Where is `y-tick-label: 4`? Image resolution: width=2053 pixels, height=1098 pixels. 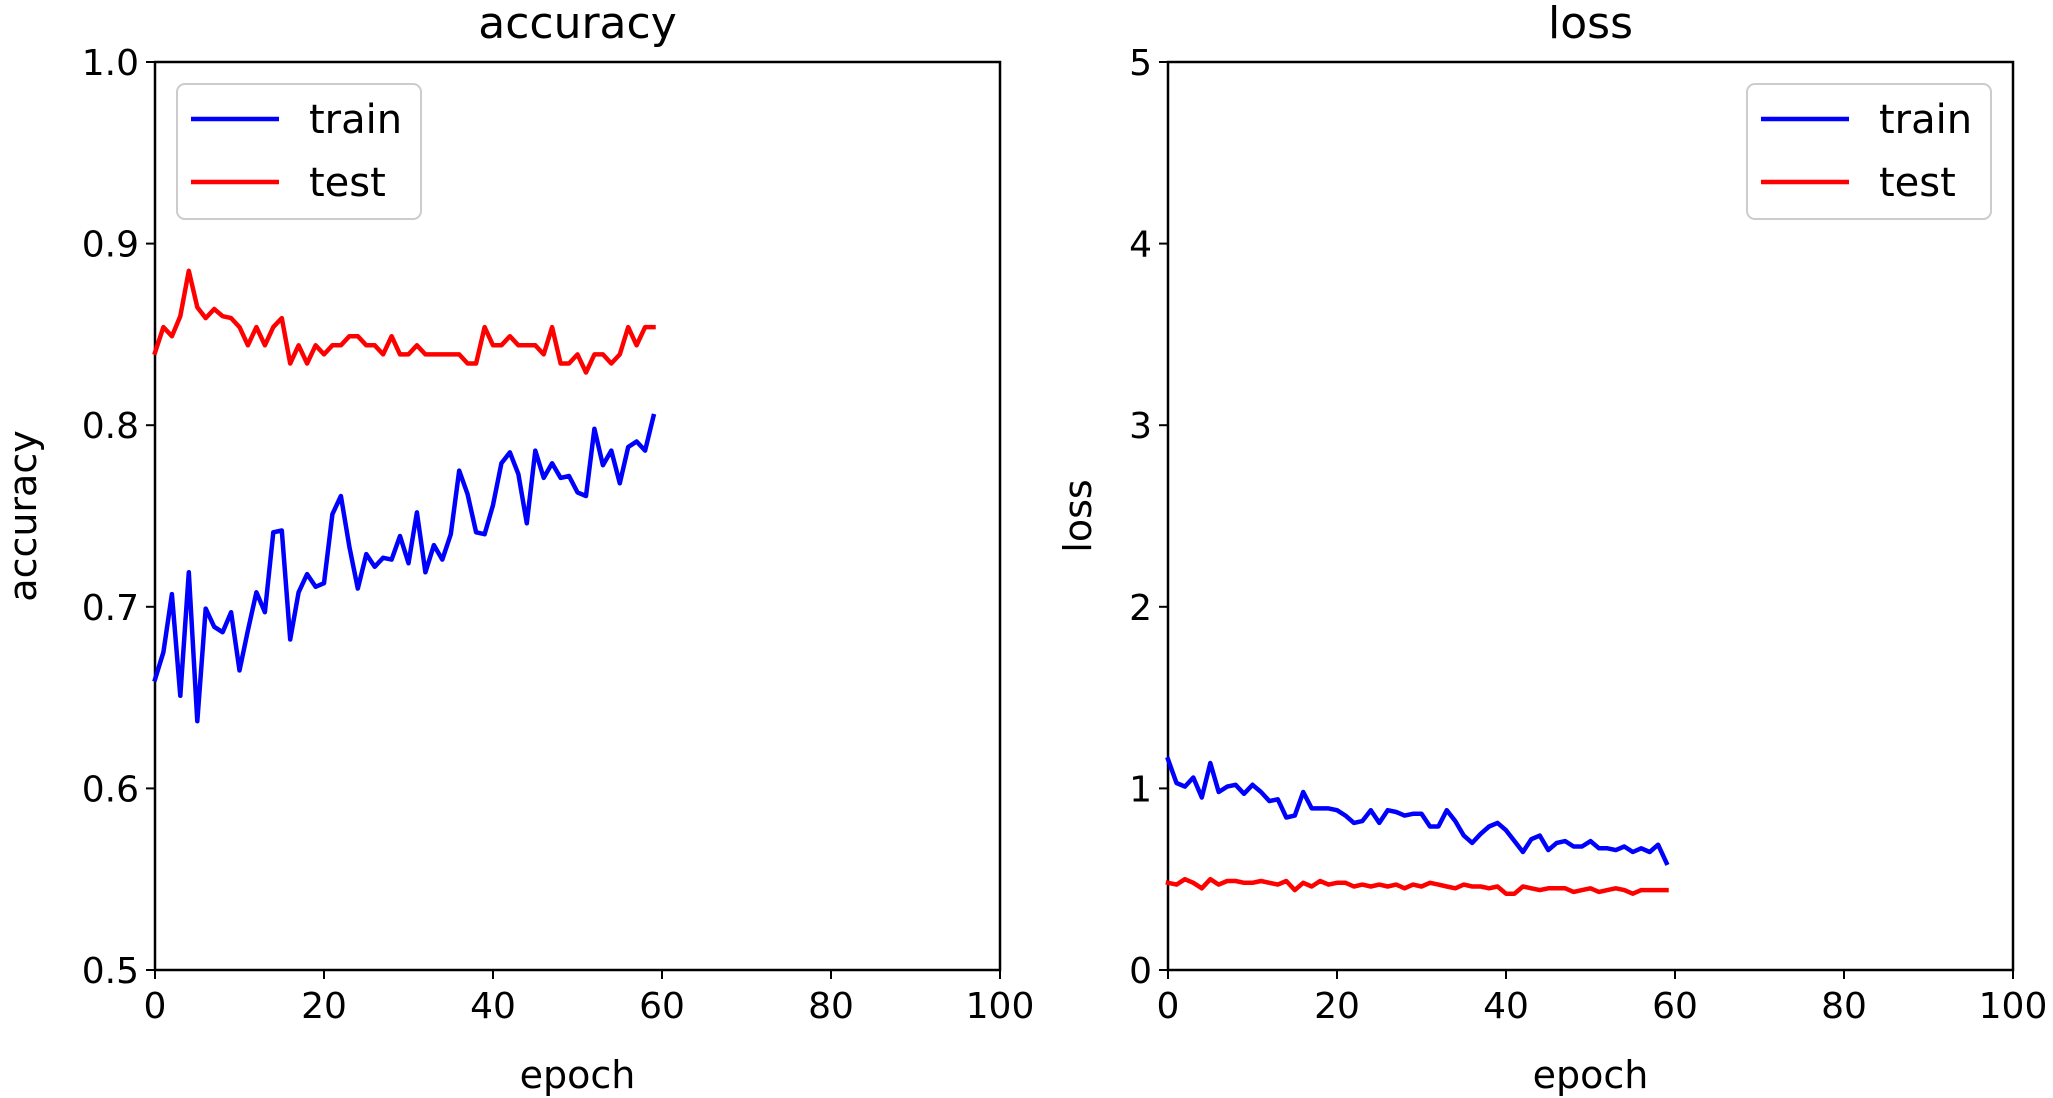 y-tick-label: 4 is located at coordinates (1140, 245).